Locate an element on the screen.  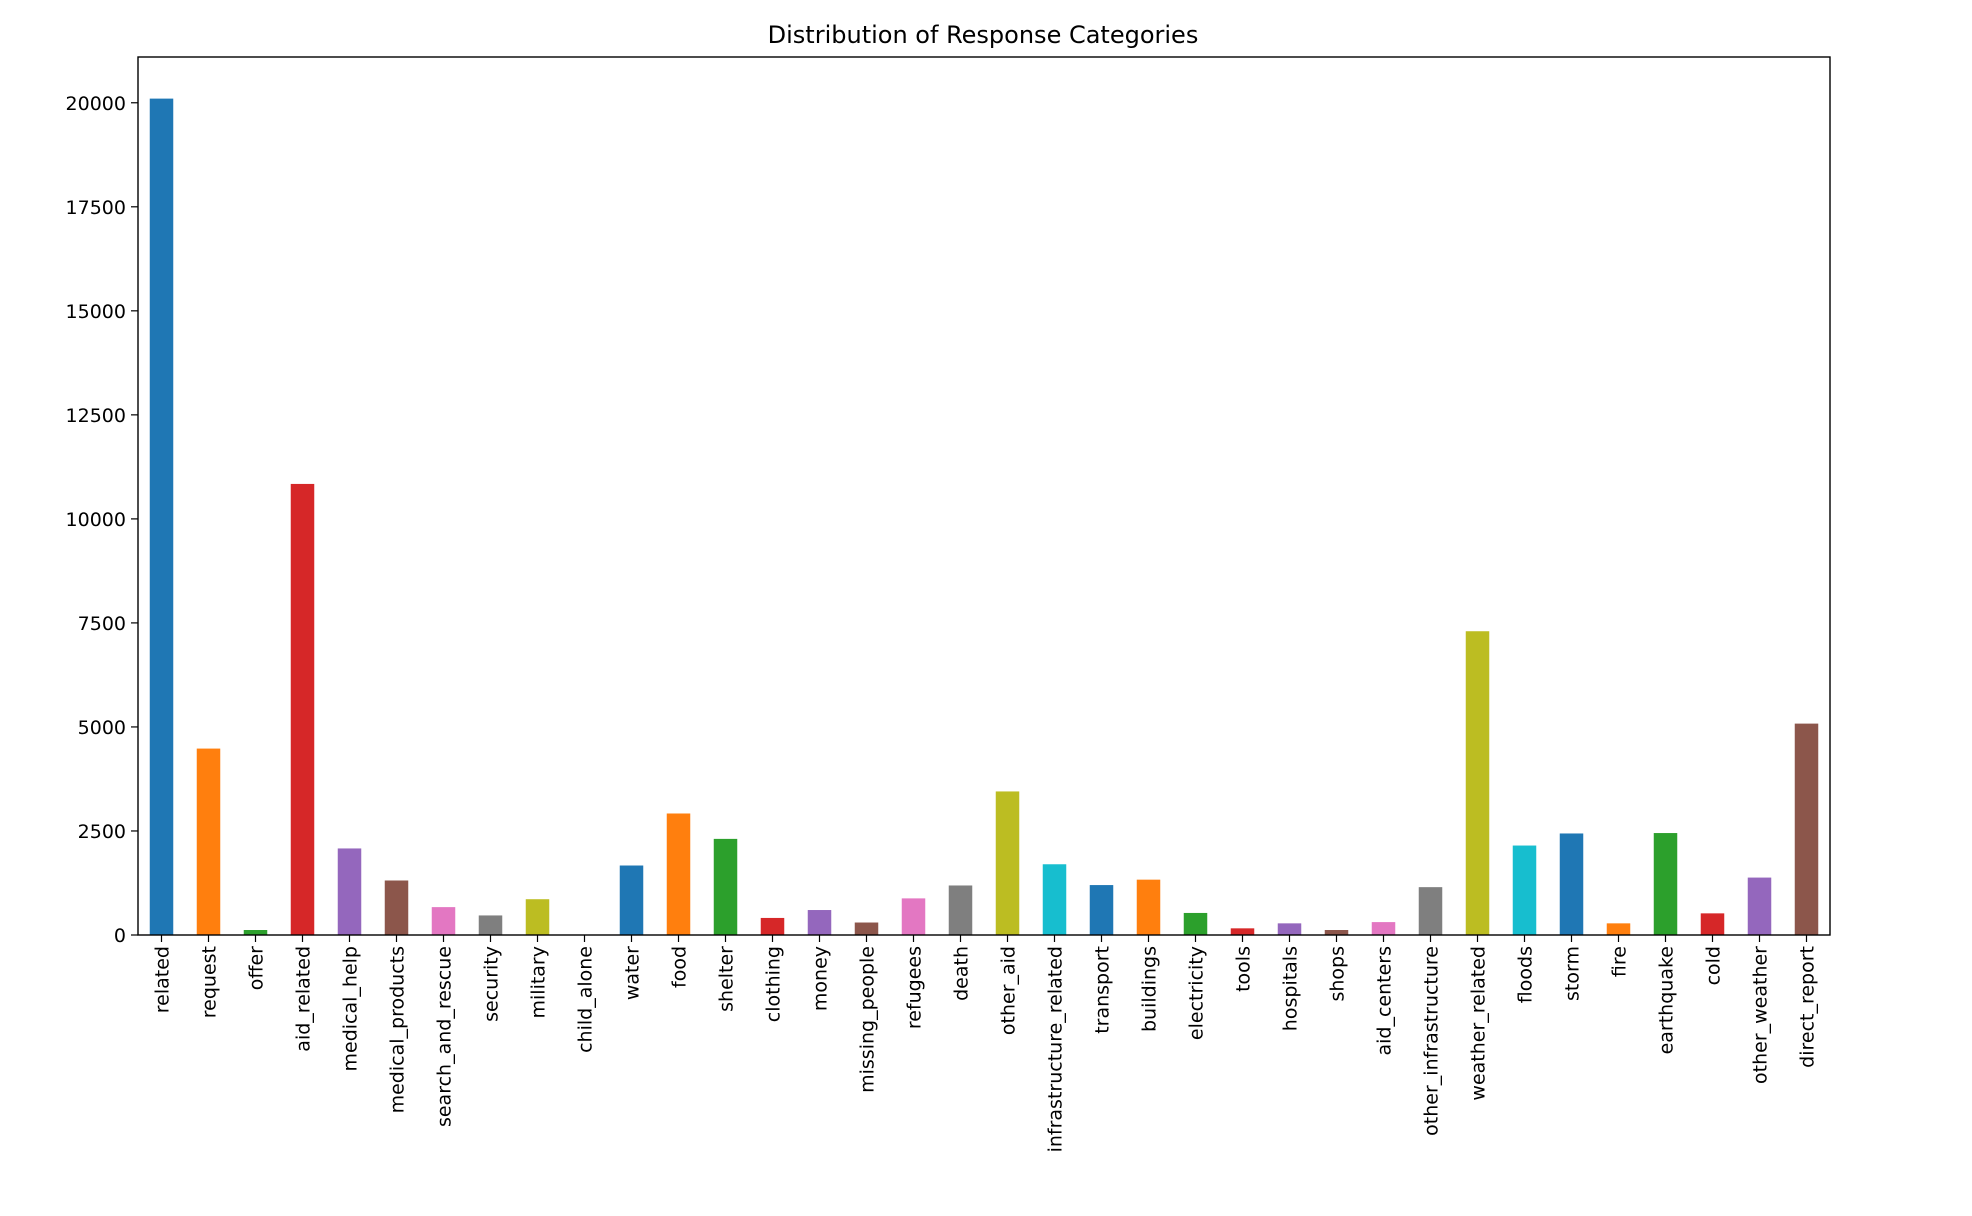
y-tick-label: 7500 is located at coordinates (102, 624).